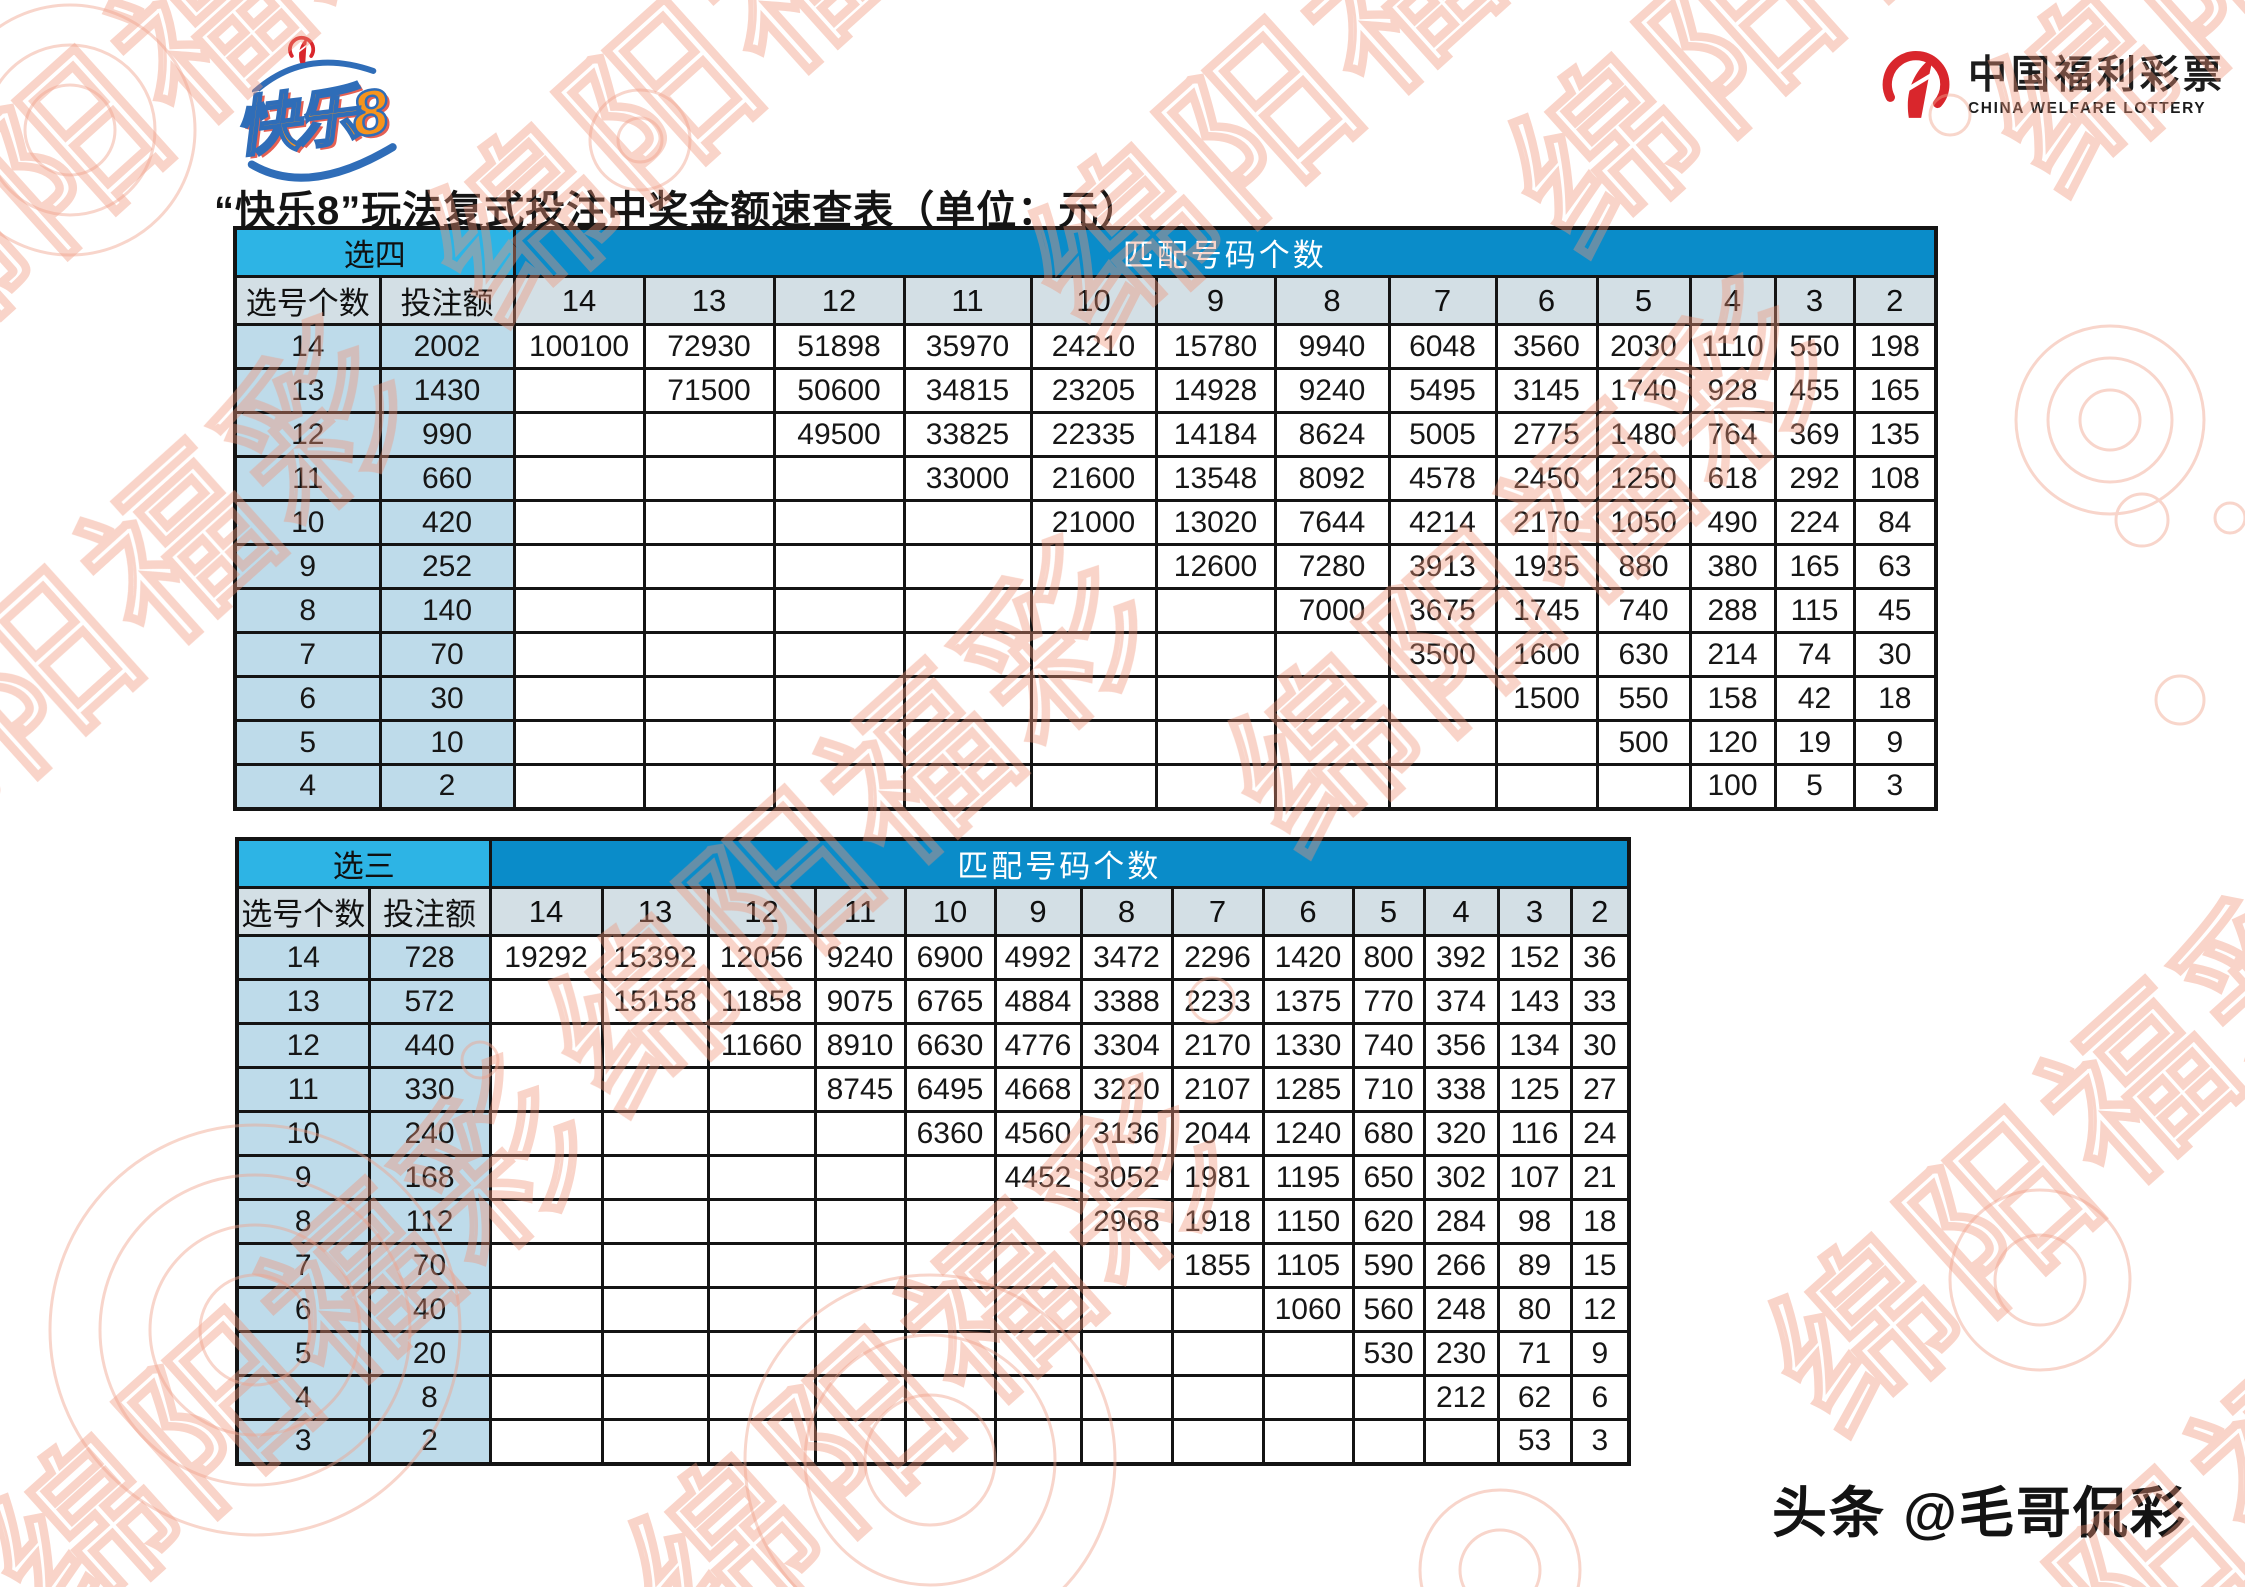 The height and width of the screenshot is (1587, 2245). What do you see at coordinates (1895, 478) in the screenshot?
I see `payout-cell: 108` at bounding box center [1895, 478].